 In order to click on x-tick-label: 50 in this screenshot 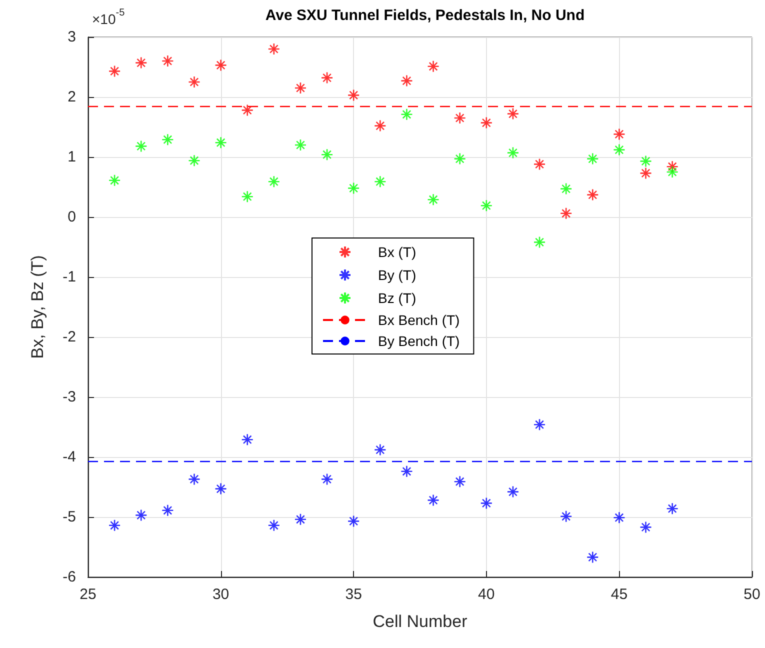, I will do `click(752, 594)`.